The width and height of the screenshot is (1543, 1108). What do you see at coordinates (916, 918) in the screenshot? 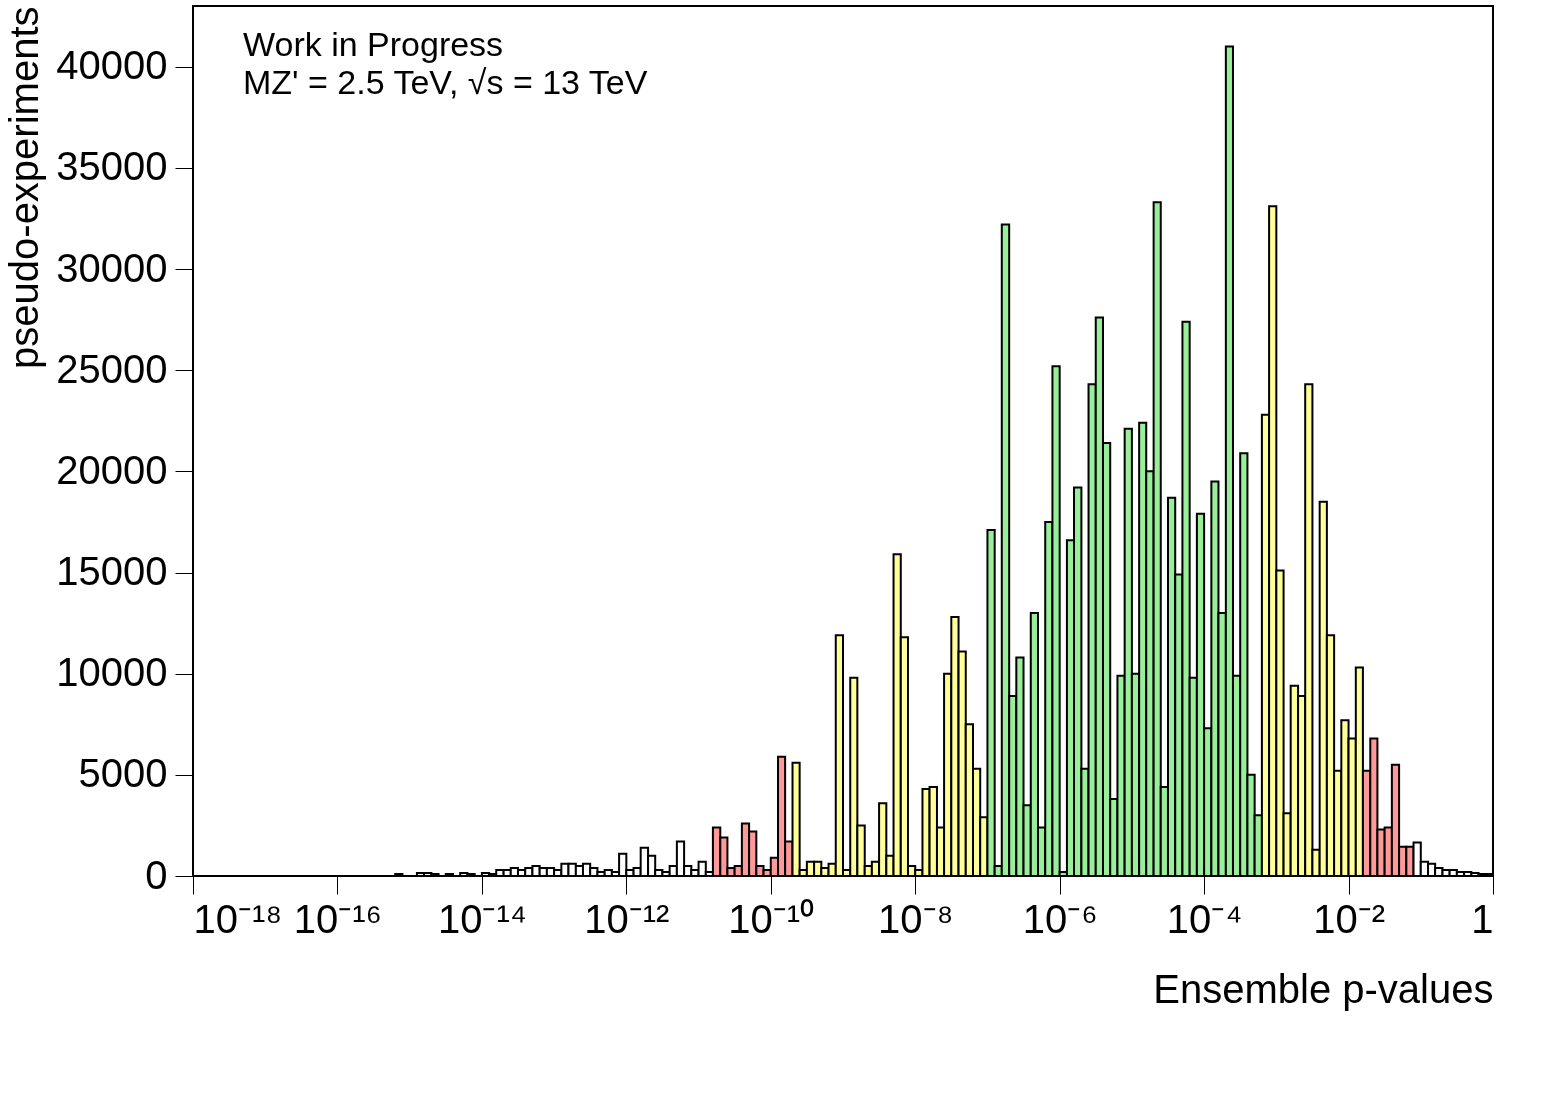
I see `x-tick-label: 10⁻⁸` at bounding box center [916, 918].